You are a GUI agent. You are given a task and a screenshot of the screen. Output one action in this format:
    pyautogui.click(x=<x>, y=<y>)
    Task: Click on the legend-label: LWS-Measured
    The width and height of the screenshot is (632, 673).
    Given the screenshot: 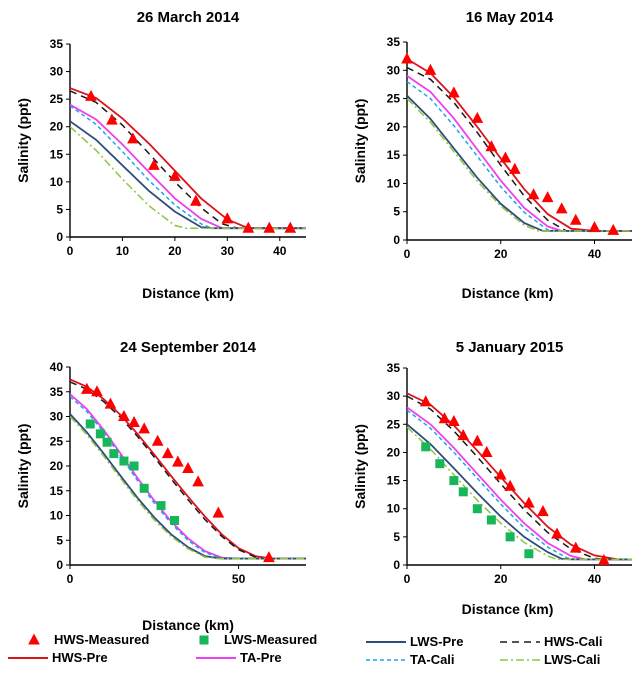 What is the action you would take?
    pyautogui.click(x=270, y=639)
    